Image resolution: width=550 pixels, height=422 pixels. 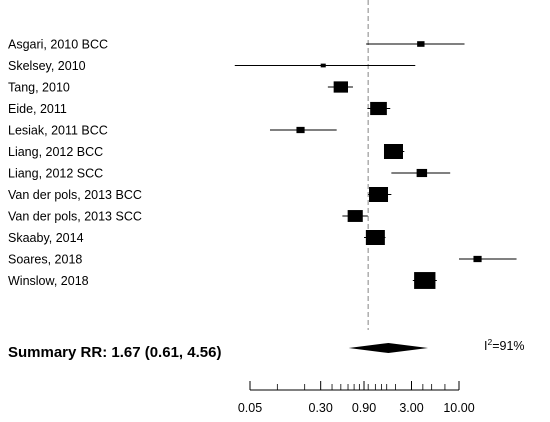 What do you see at coordinates (55, 174) in the screenshot?
I see `study-label: Liang, 2012 SCC` at bounding box center [55, 174].